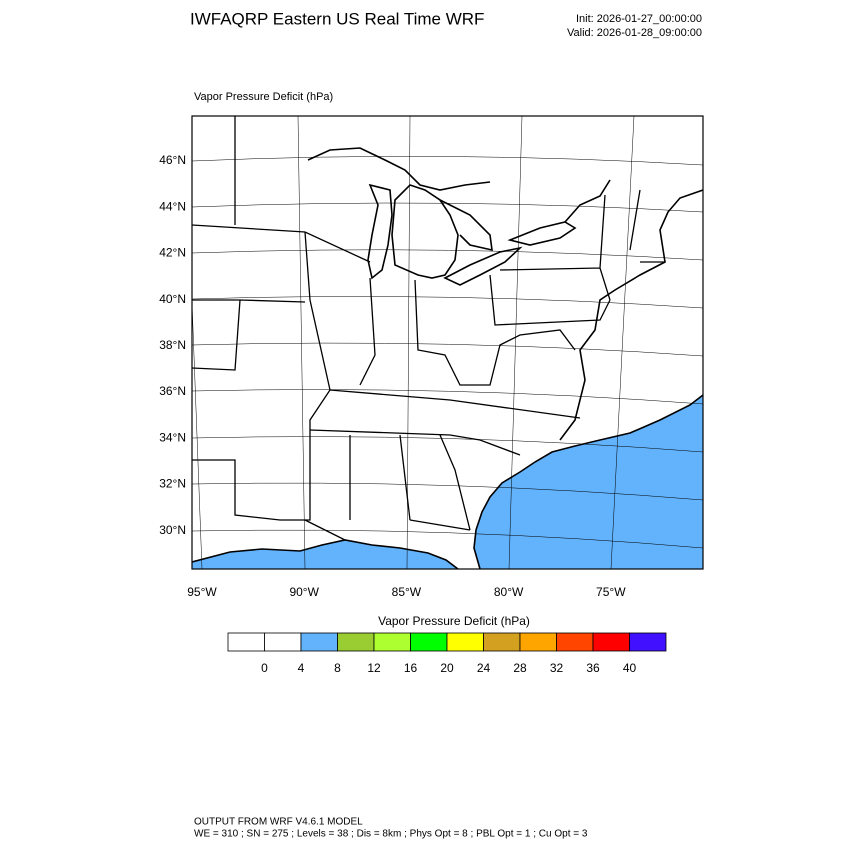  Describe the element at coordinates (172, 299) in the screenshot. I see `lat-label: 40°N` at that location.